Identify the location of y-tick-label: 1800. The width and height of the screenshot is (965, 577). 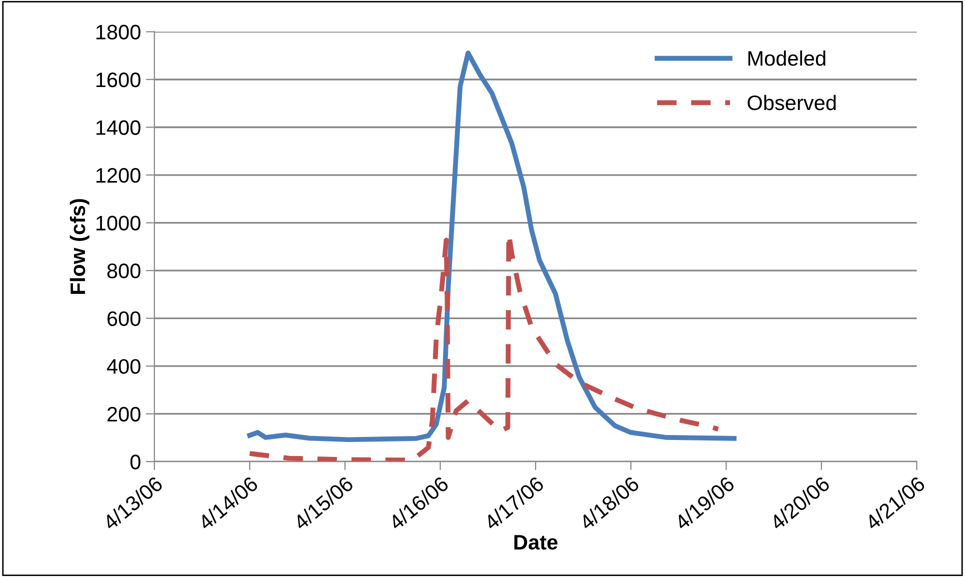
(118, 32).